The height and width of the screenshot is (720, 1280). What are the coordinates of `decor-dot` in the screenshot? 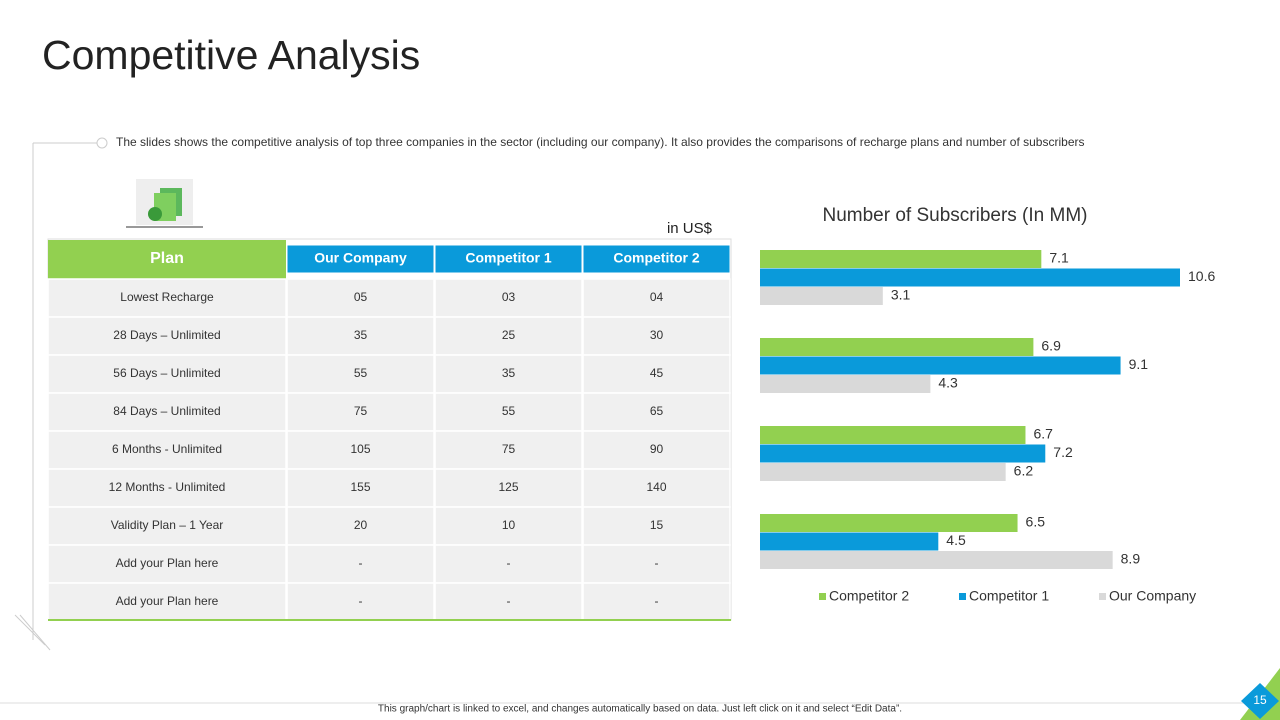 It's located at (102, 143).